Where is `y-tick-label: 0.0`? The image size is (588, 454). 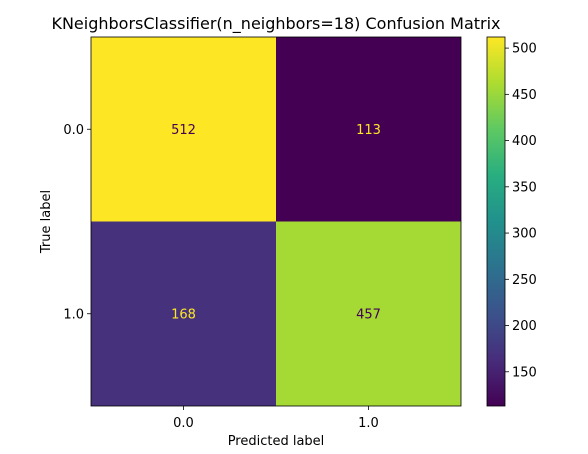 y-tick-label: 0.0 is located at coordinates (73, 130).